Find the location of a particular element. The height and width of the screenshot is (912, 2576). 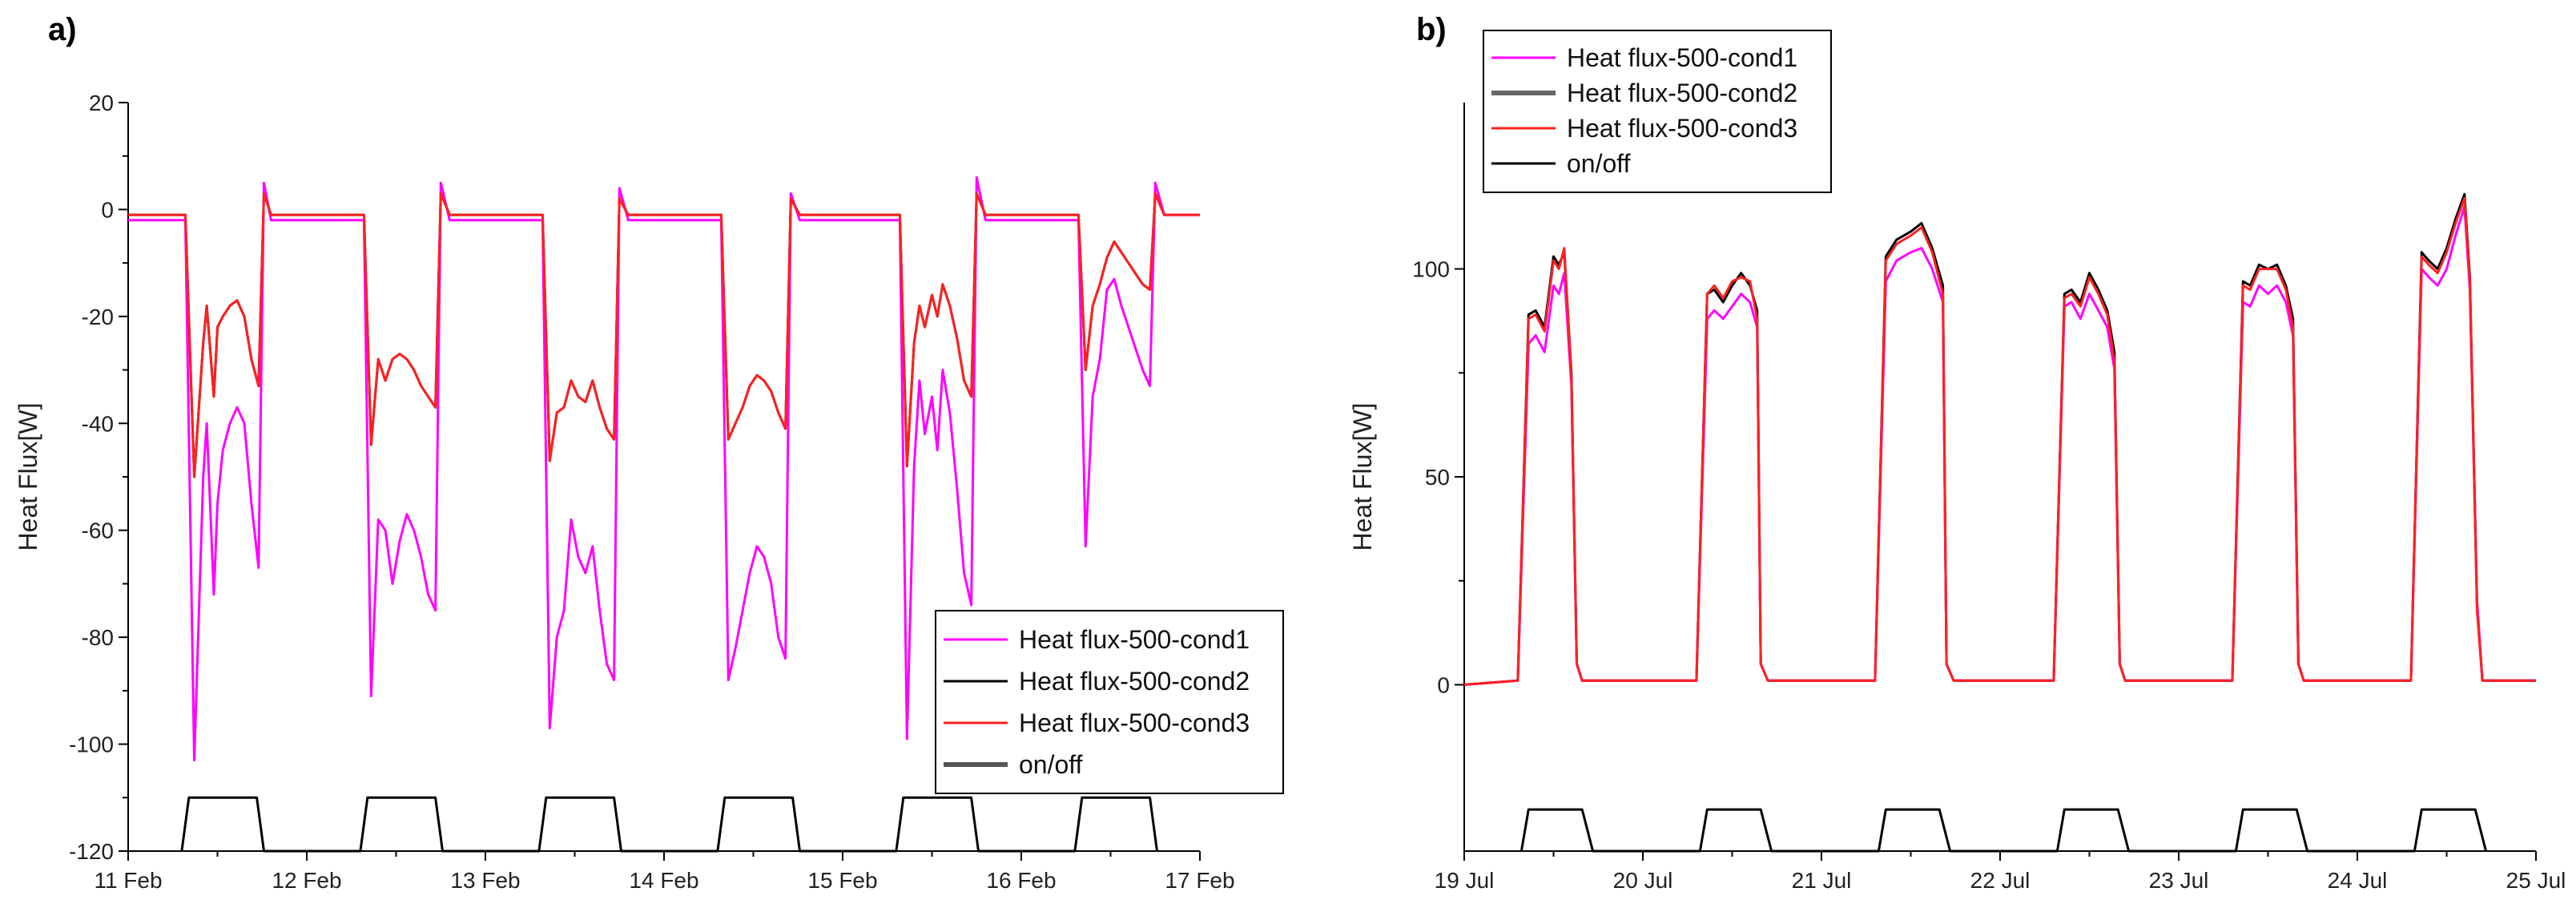

series-line-heat-flux-500-cond3 is located at coordinates (664, 335).